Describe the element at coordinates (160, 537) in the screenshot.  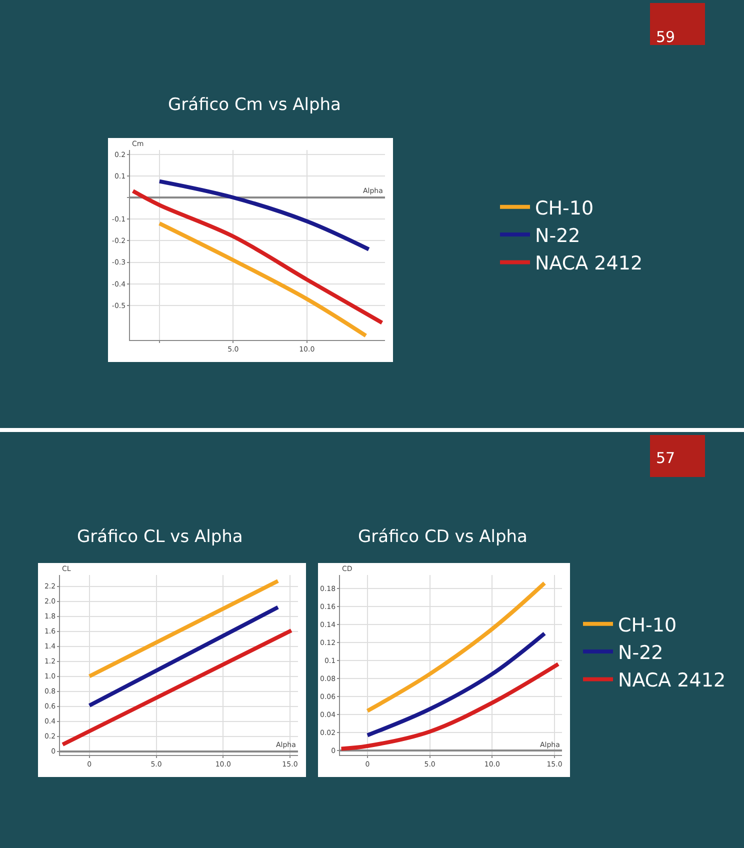
I see `chart-title: Gráfico CL vs Alpha` at that location.